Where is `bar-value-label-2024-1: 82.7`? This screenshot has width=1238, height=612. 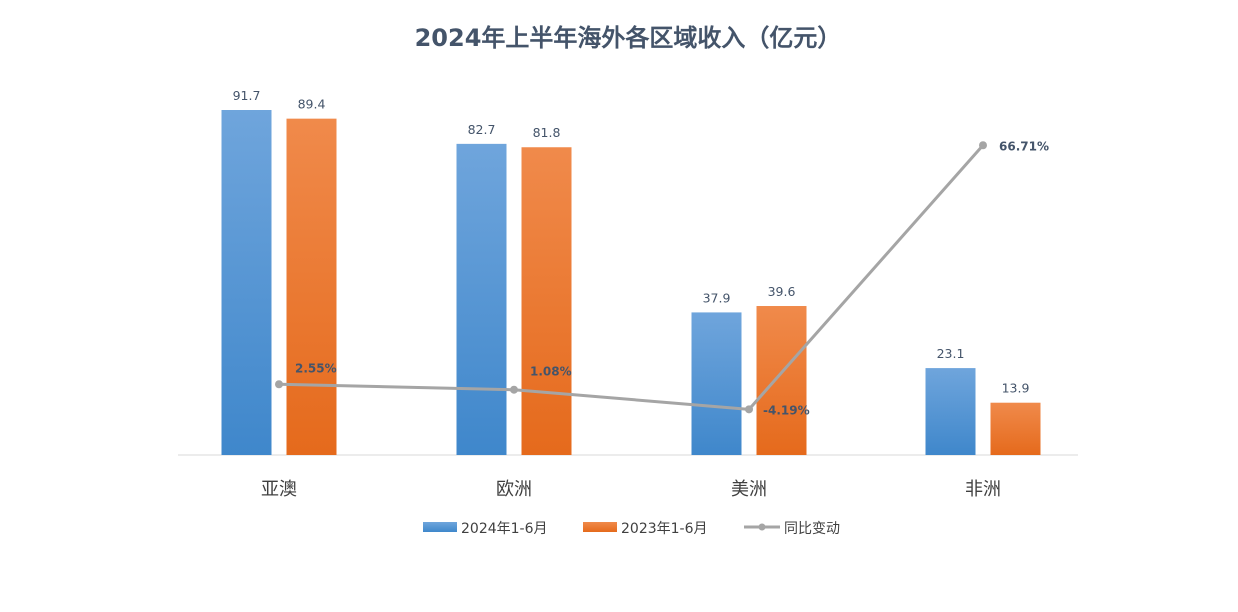
bar-value-label-2024-1: 82.7 is located at coordinates (482, 129).